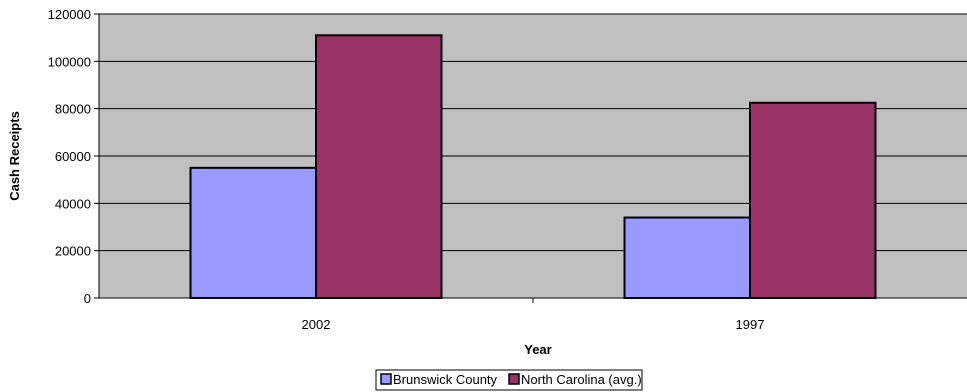 Image resolution: width=967 pixels, height=392 pixels. Describe the element at coordinates (316, 324) in the screenshot. I see `x-tick-label: 2002` at that location.